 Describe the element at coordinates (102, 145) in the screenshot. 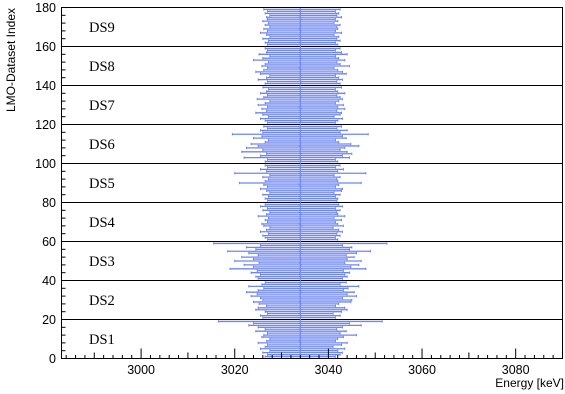

I see `dataset-label: DS6` at that location.